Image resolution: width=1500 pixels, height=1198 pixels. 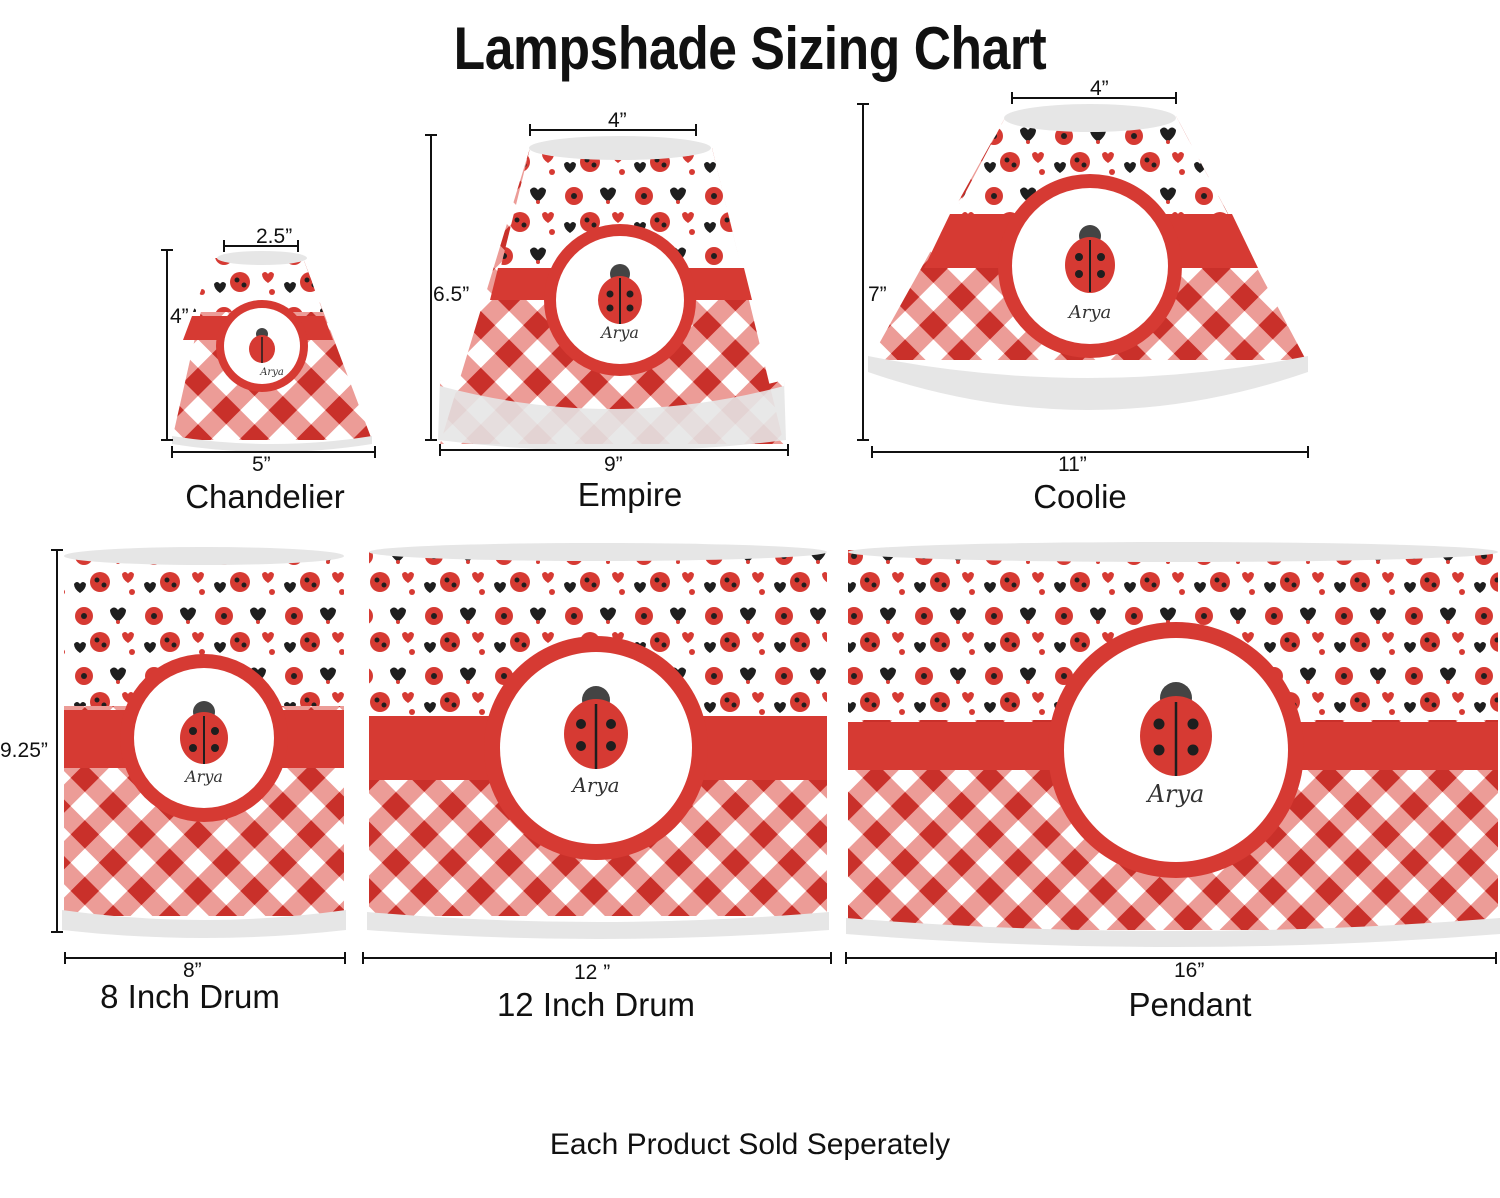 I want to click on pendant-label: Pendant, so click(x=1190, y=1004).